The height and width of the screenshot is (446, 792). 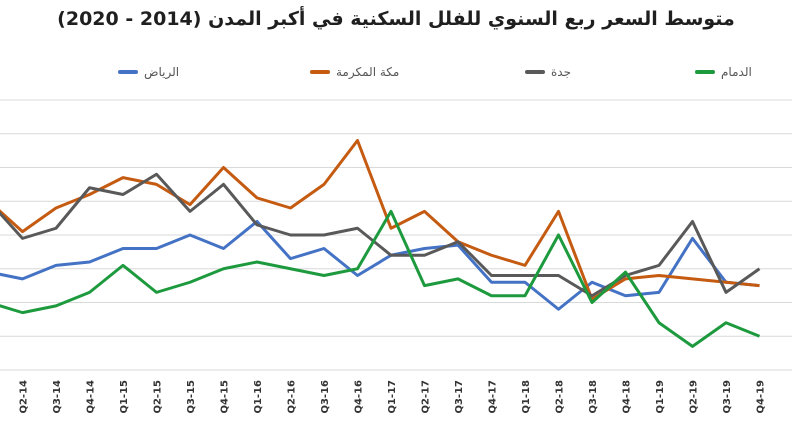 What do you see at coordinates (548, 72) in the screenshot?
I see `legend-item: جدة` at bounding box center [548, 72].